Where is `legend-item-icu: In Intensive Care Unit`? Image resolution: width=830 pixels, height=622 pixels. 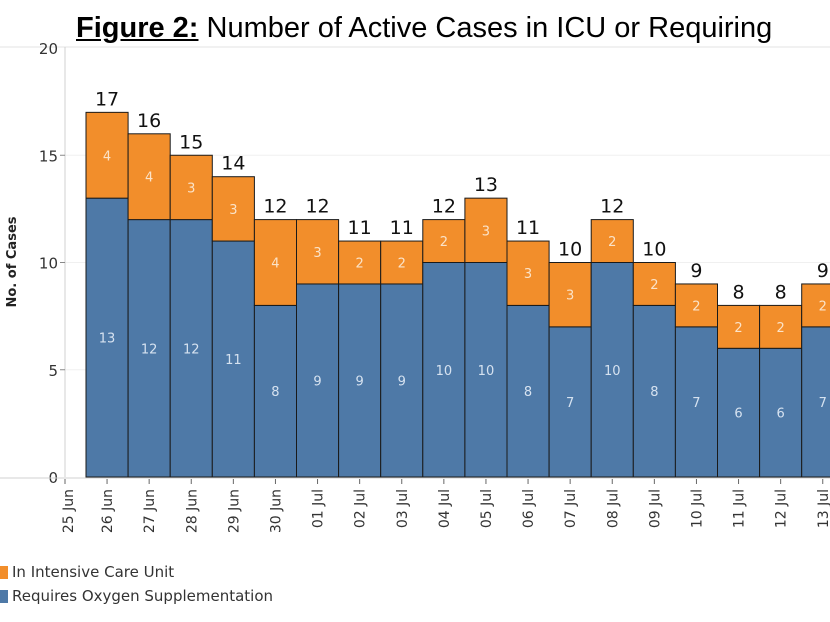 legend-item-icu: In Intensive Care Unit is located at coordinates (136, 572).